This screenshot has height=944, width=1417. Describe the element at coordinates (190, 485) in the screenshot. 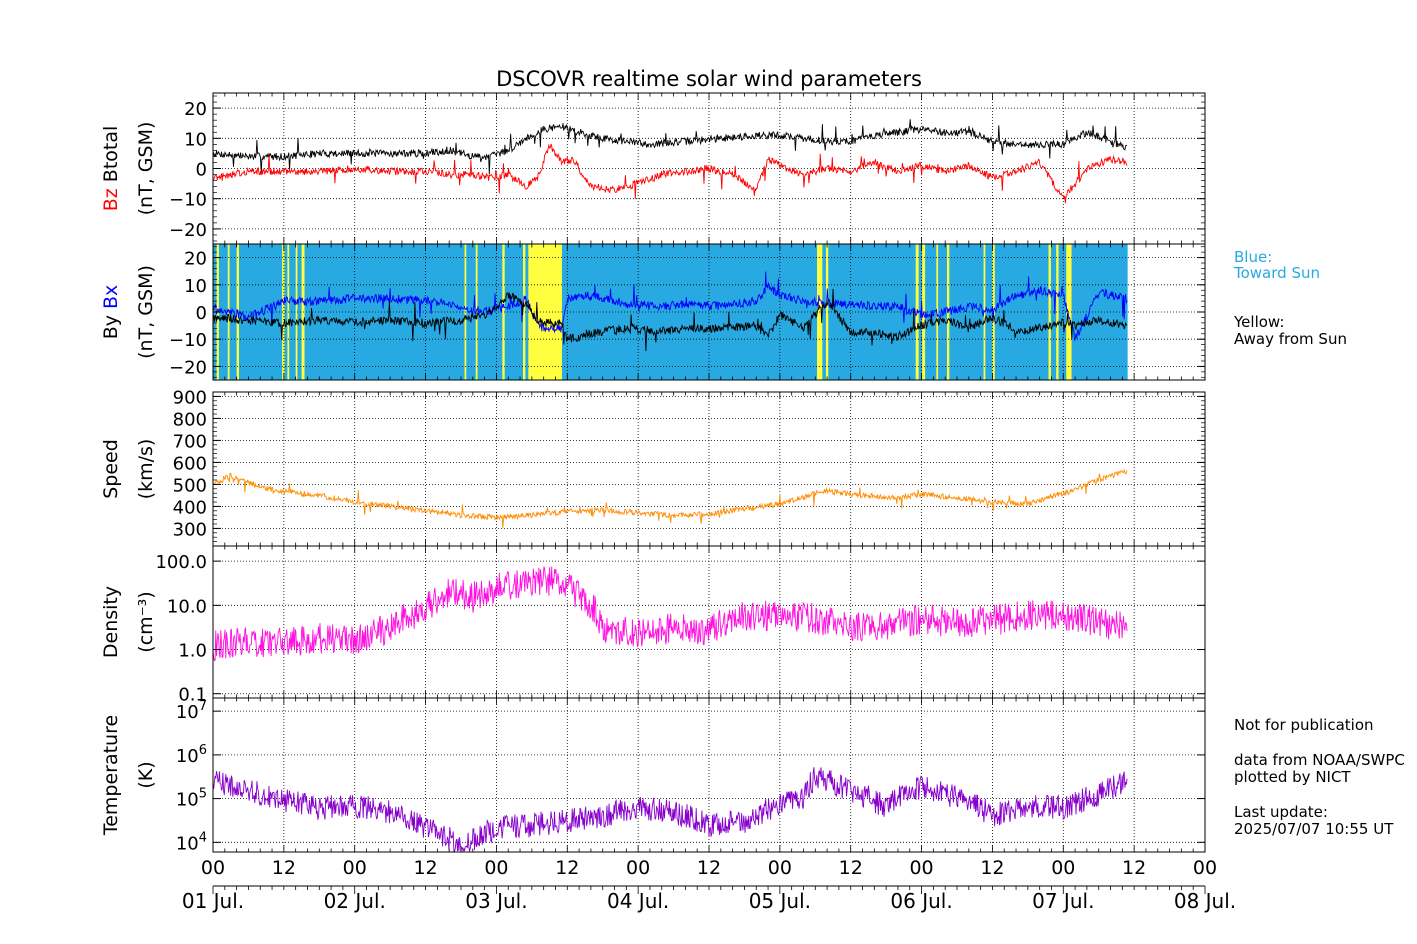

I see `y-tick-label: 500` at that location.